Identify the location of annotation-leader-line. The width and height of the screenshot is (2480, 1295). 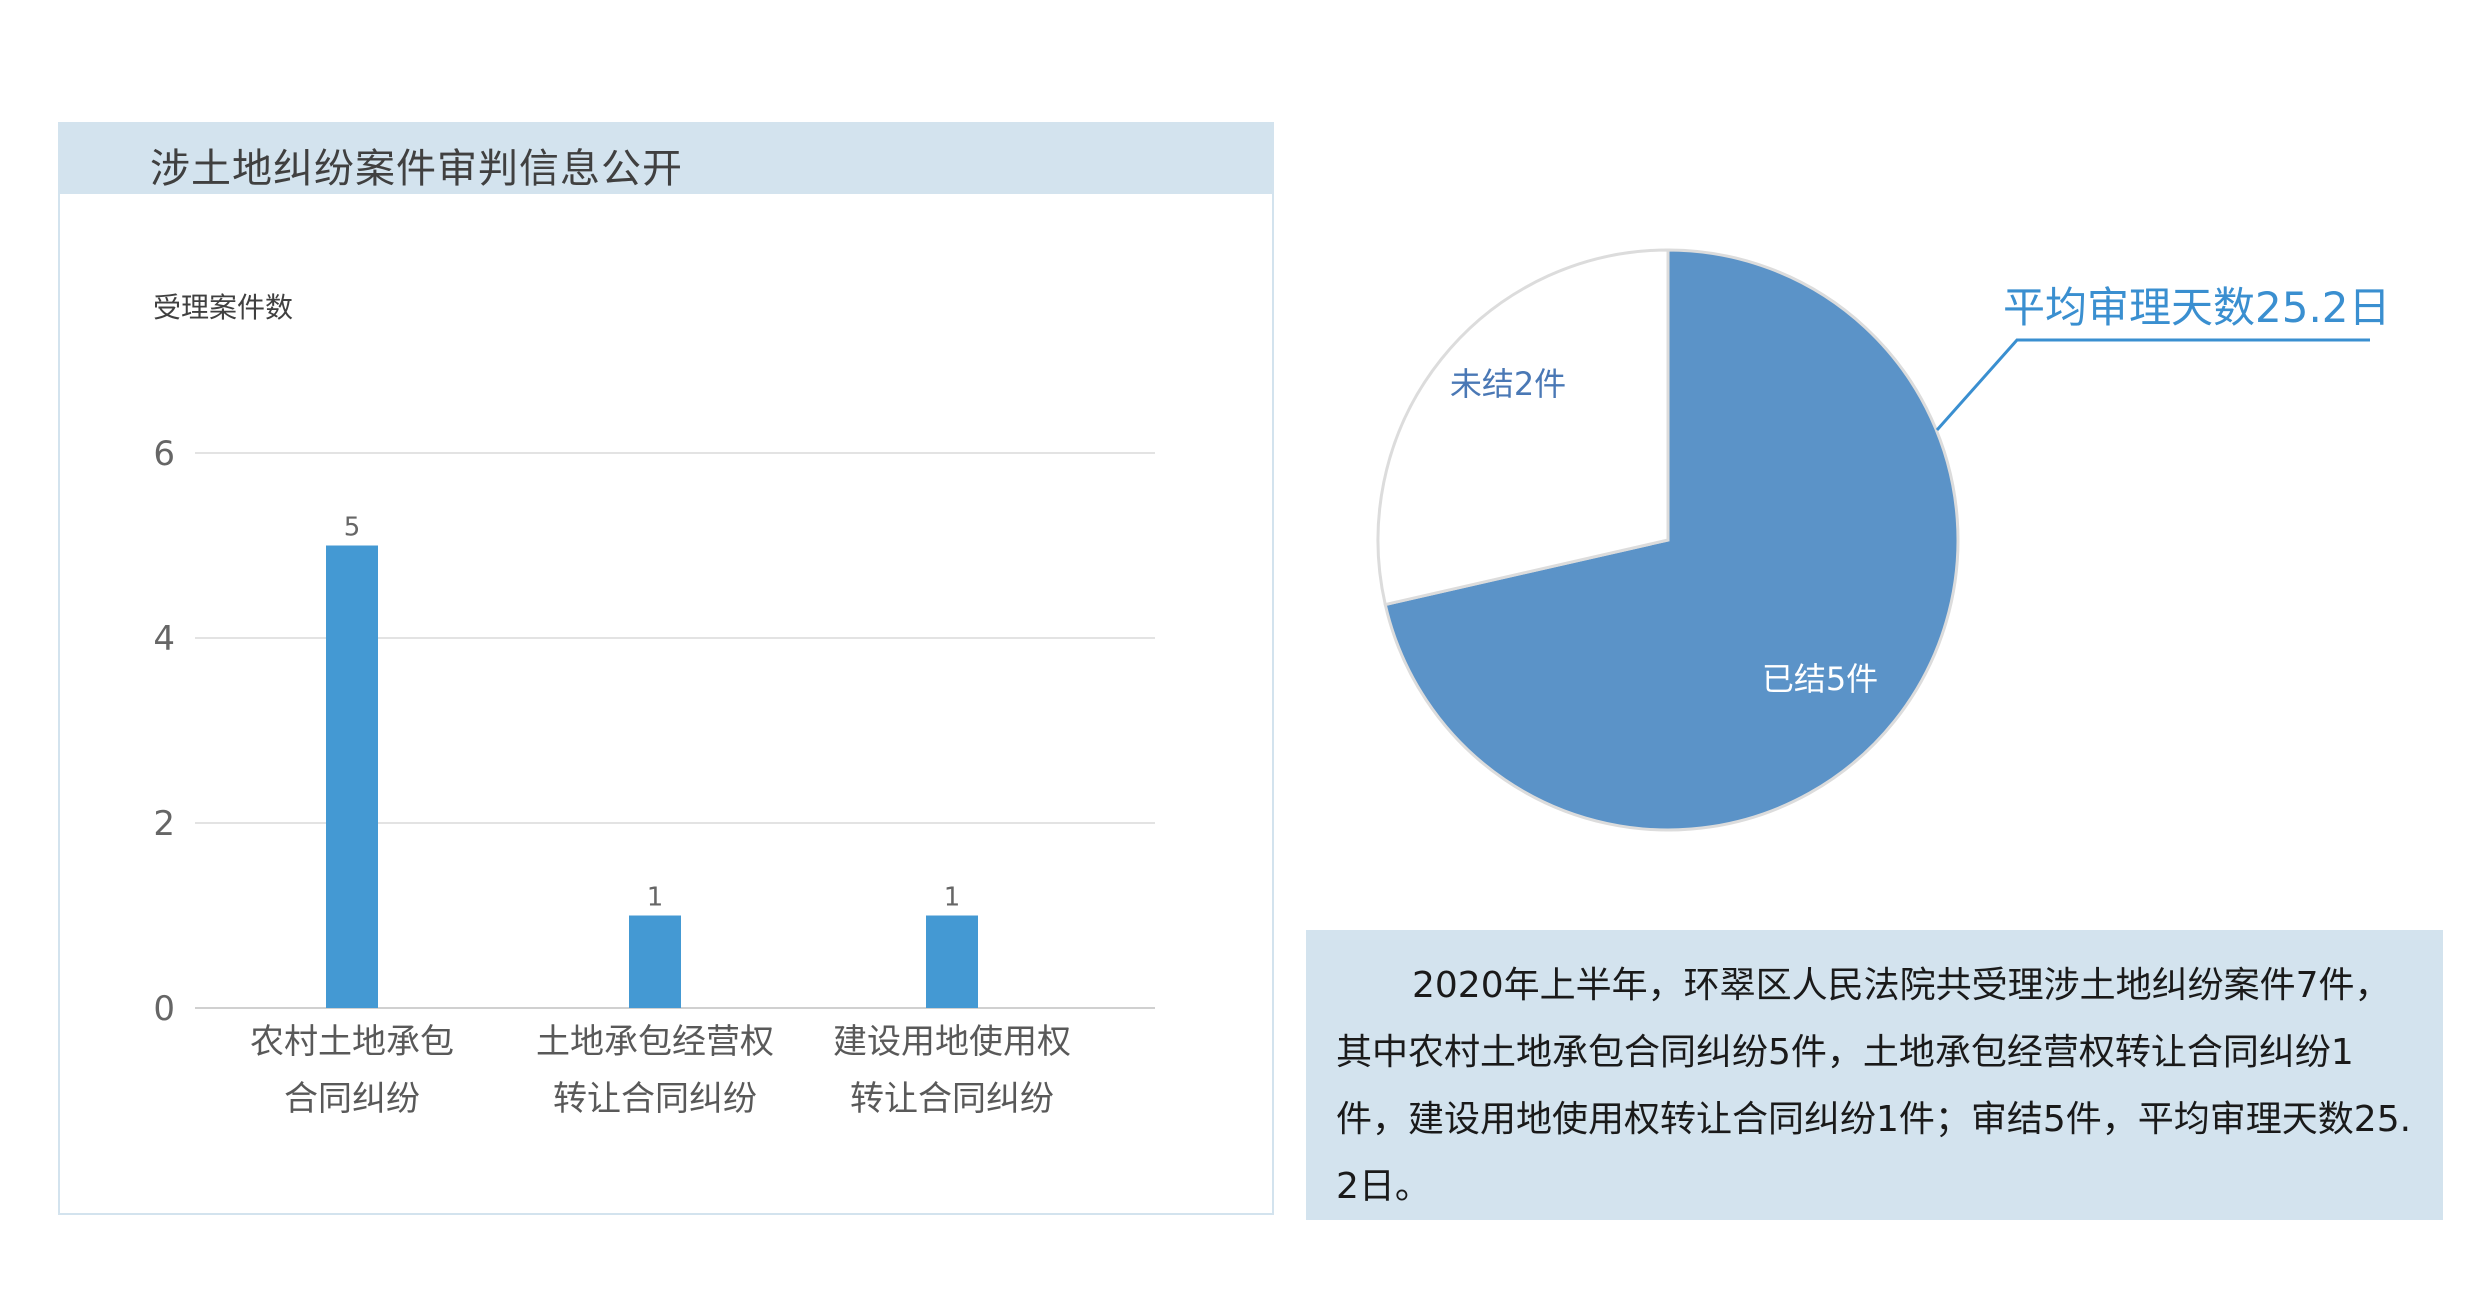
(2152, 384).